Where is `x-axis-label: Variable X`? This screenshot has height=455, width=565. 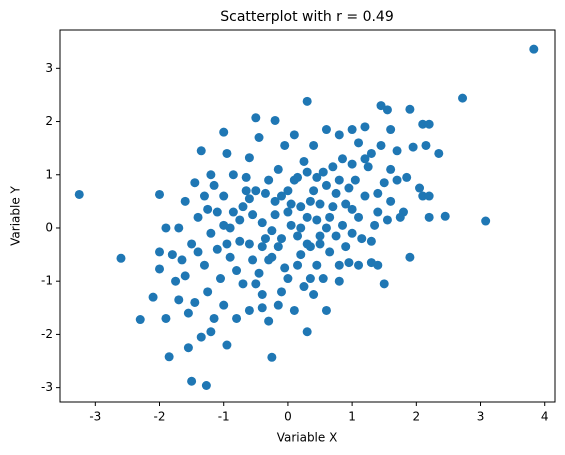
x-axis-label: Variable X is located at coordinates (307, 438).